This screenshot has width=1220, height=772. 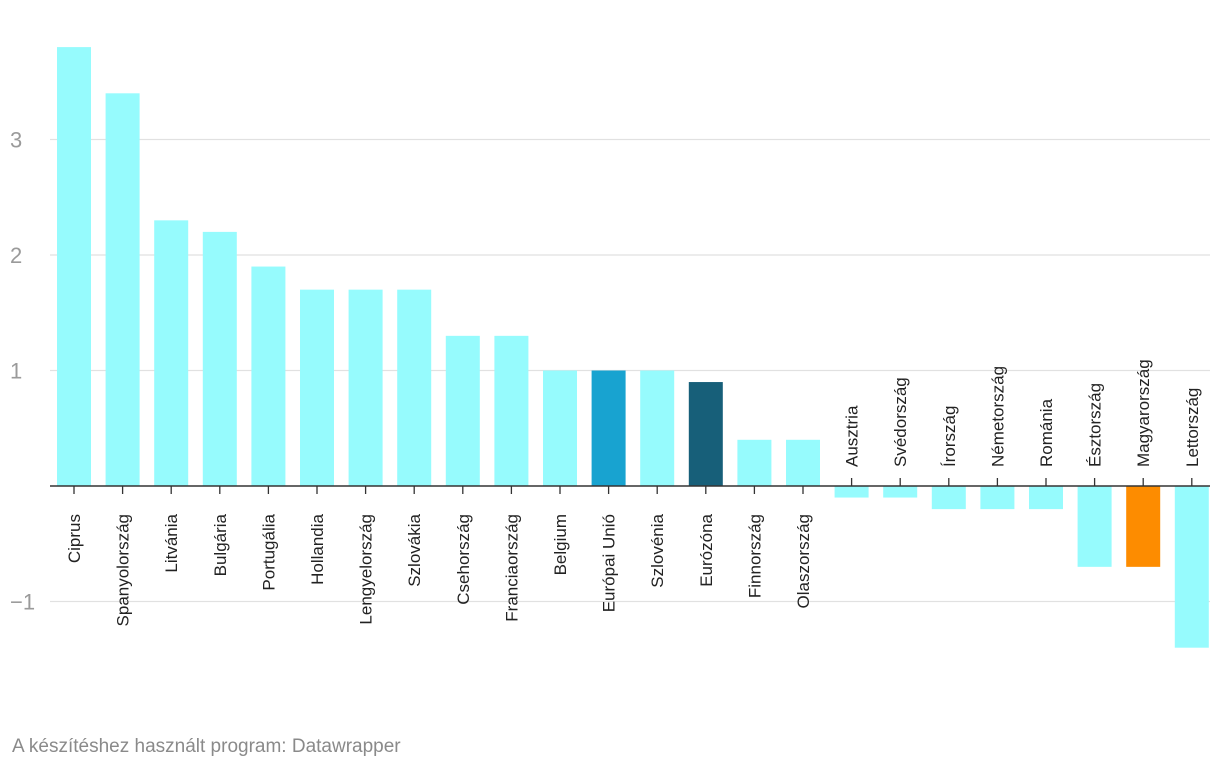 What do you see at coordinates (997, 416) in the screenshot?
I see `category-label: Németország` at bounding box center [997, 416].